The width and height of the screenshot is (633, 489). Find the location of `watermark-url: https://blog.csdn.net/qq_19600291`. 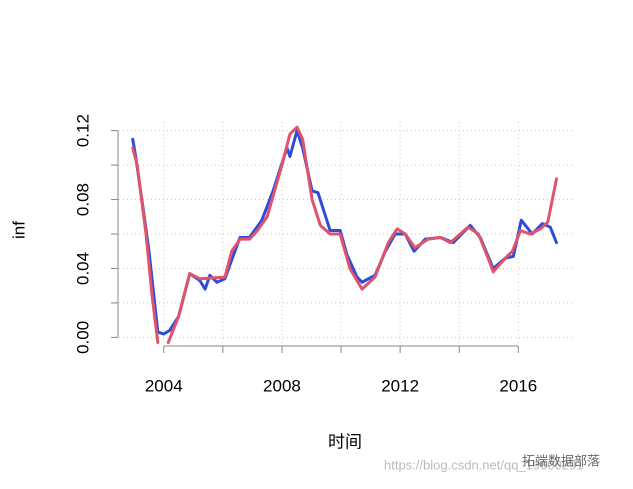

watermark-url: https://blog.csdn.net/qq_19600291 is located at coordinates (484, 464).